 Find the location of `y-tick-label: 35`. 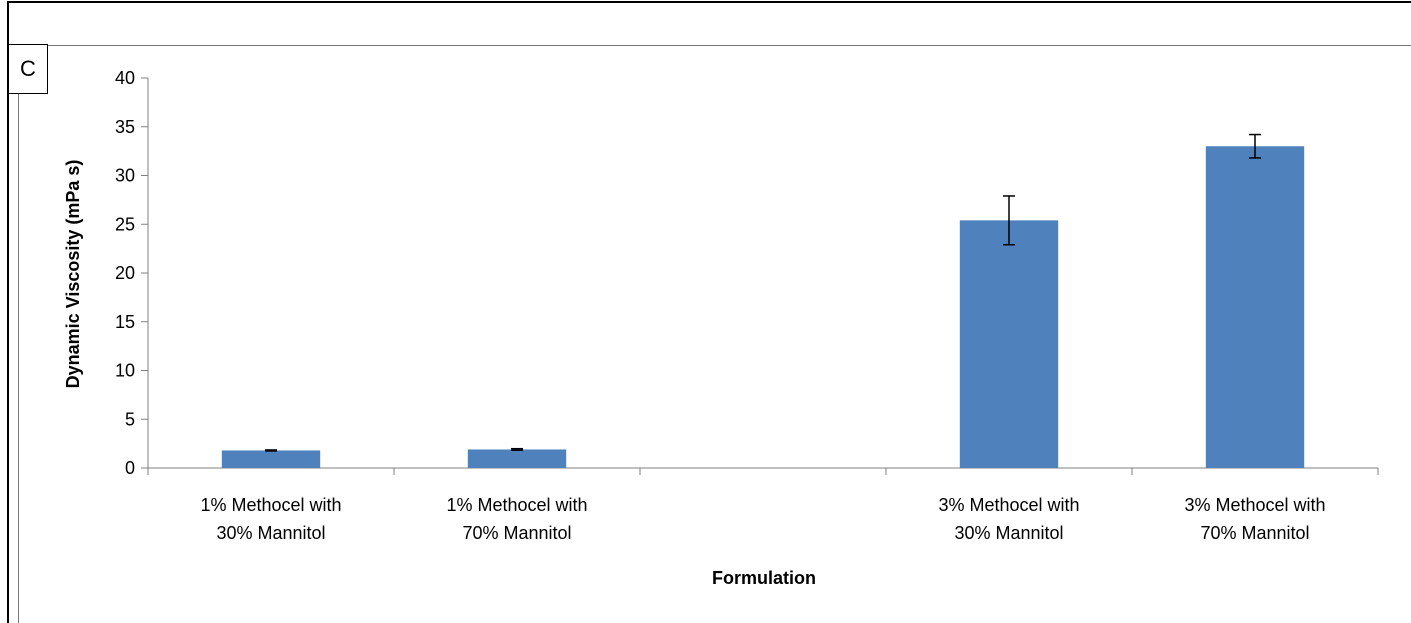

y-tick-label: 35 is located at coordinates (125, 127).